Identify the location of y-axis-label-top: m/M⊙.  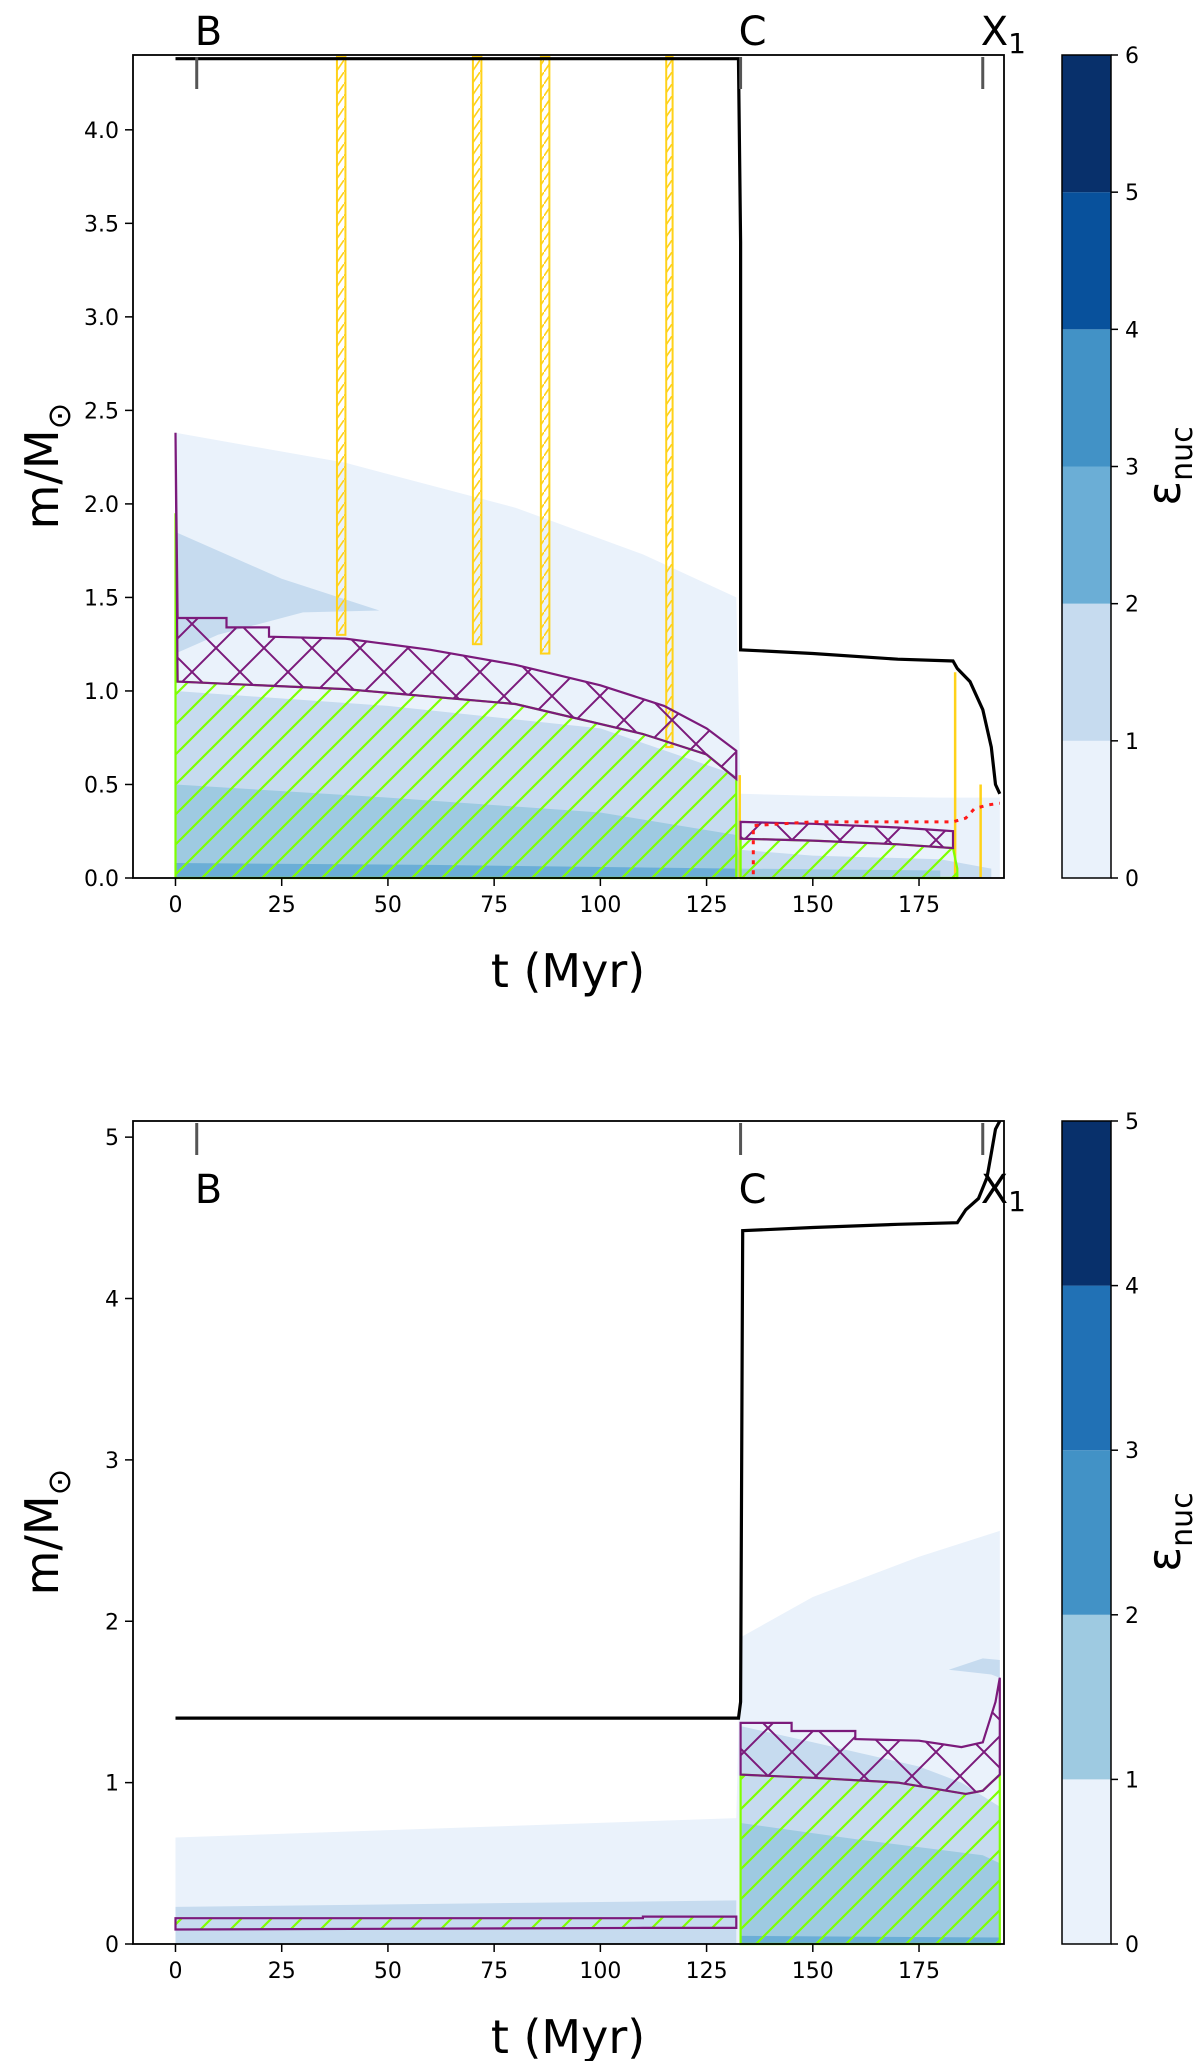
(46, 466).